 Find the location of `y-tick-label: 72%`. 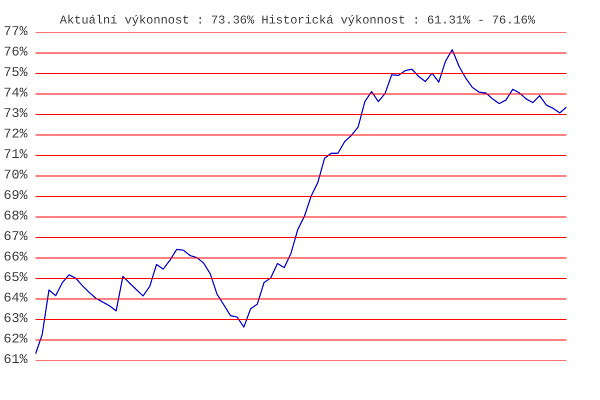

y-tick-label: 72% is located at coordinates (16, 135).